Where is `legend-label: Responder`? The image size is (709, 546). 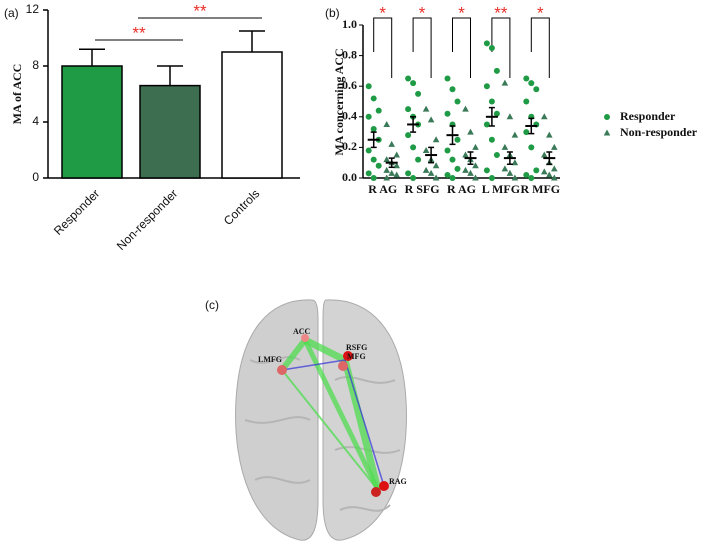 legend-label: Responder is located at coordinates (648, 116).